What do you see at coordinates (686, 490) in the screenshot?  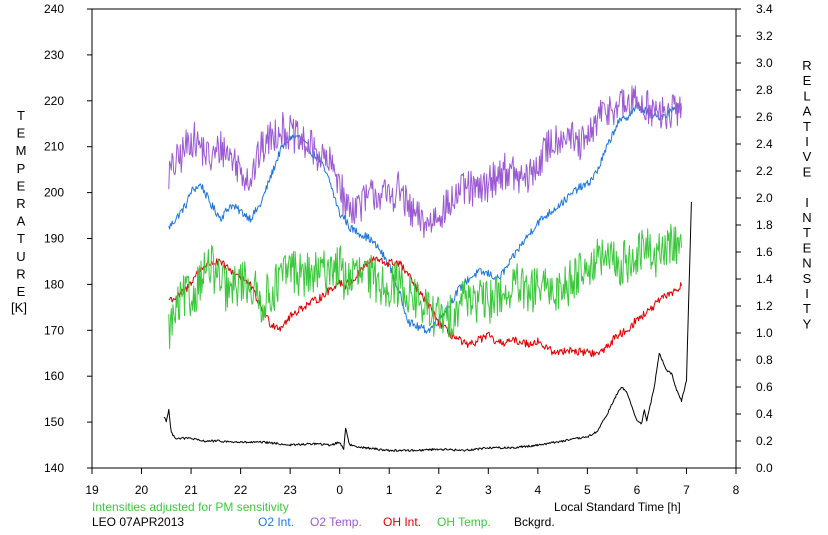 I see `x-tick-label: 7` at bounding box center [686, 490].